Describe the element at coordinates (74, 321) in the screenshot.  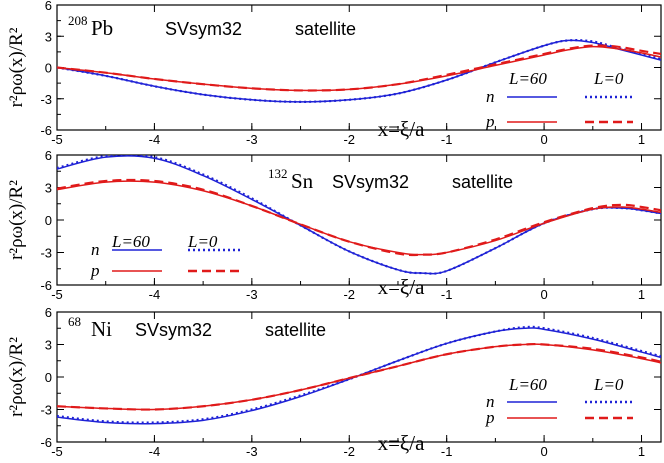
I see `mass-number: 68` at that location.